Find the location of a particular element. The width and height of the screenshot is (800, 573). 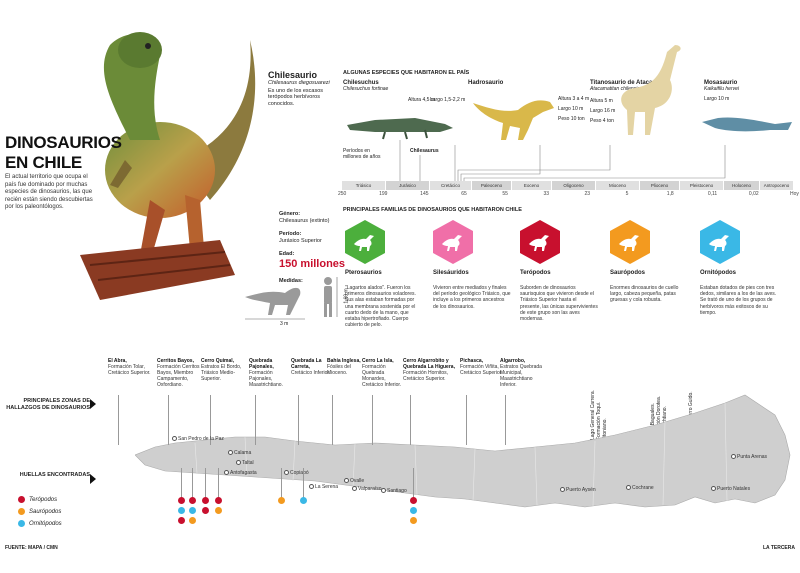

size-comparison is located at coordinates (291, 298).